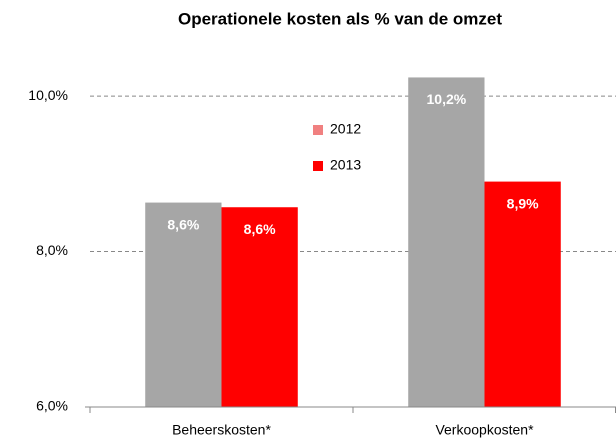  Describe the element at coordinates (52, 250) in the screenshot. I see `y-tick-label: 8,0%` at that location.